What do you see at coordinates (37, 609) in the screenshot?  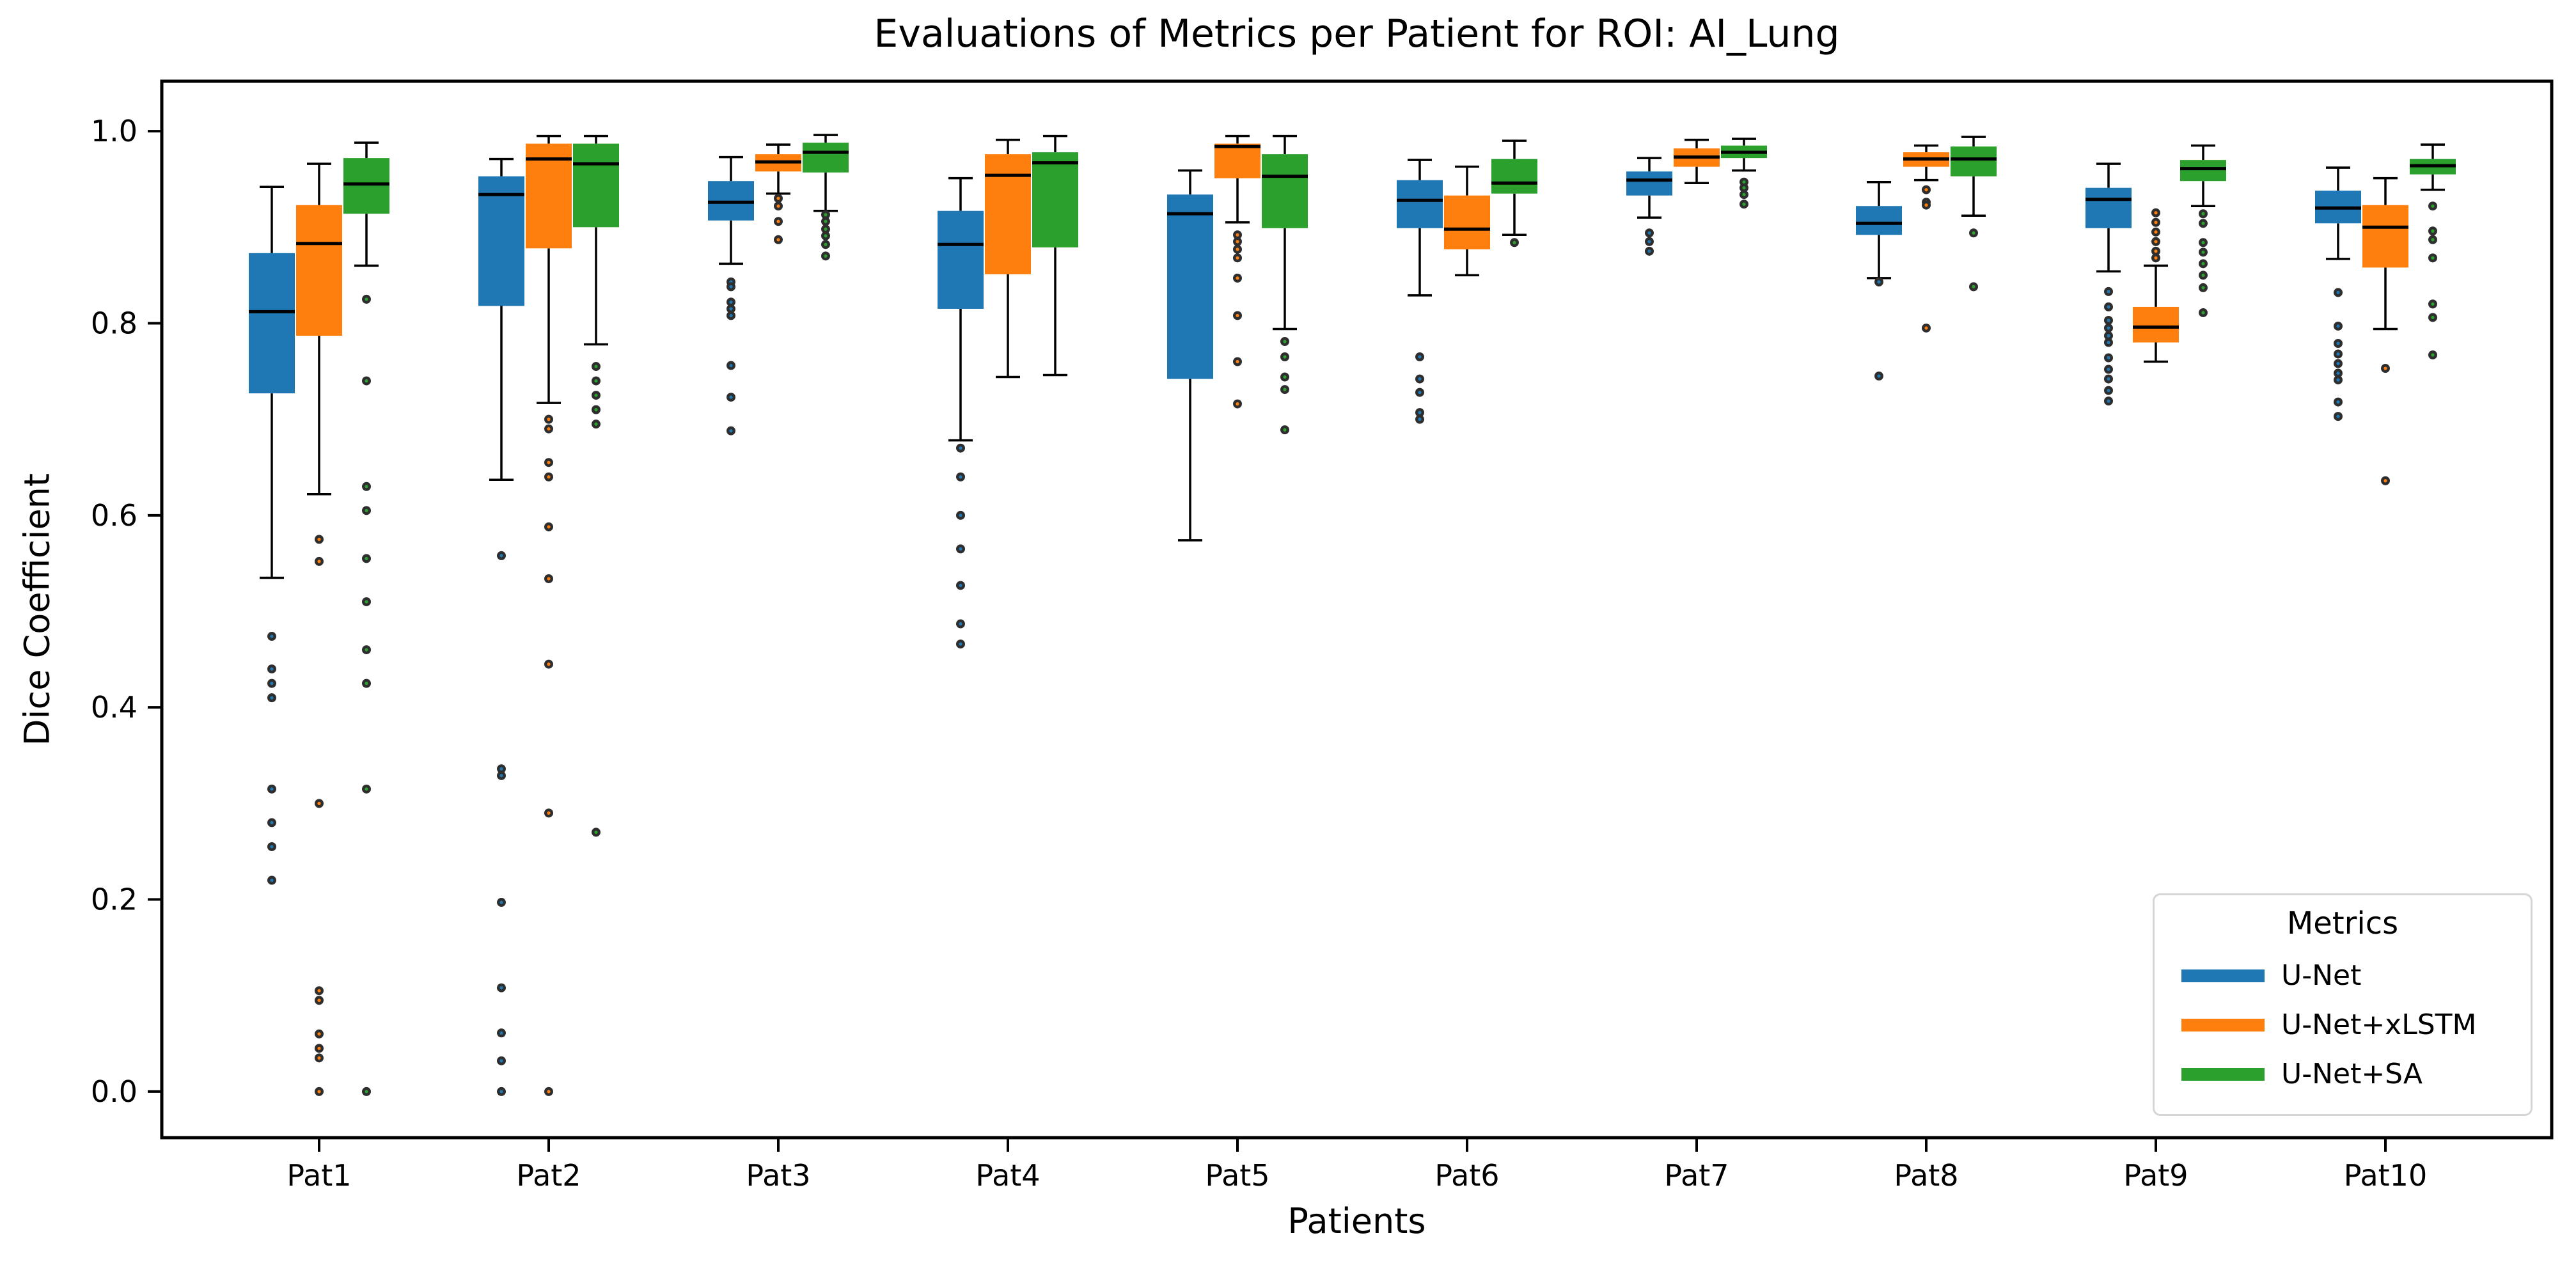 I see `y-axis-label: Dice Coefficient` at bounding box center [37, 609].